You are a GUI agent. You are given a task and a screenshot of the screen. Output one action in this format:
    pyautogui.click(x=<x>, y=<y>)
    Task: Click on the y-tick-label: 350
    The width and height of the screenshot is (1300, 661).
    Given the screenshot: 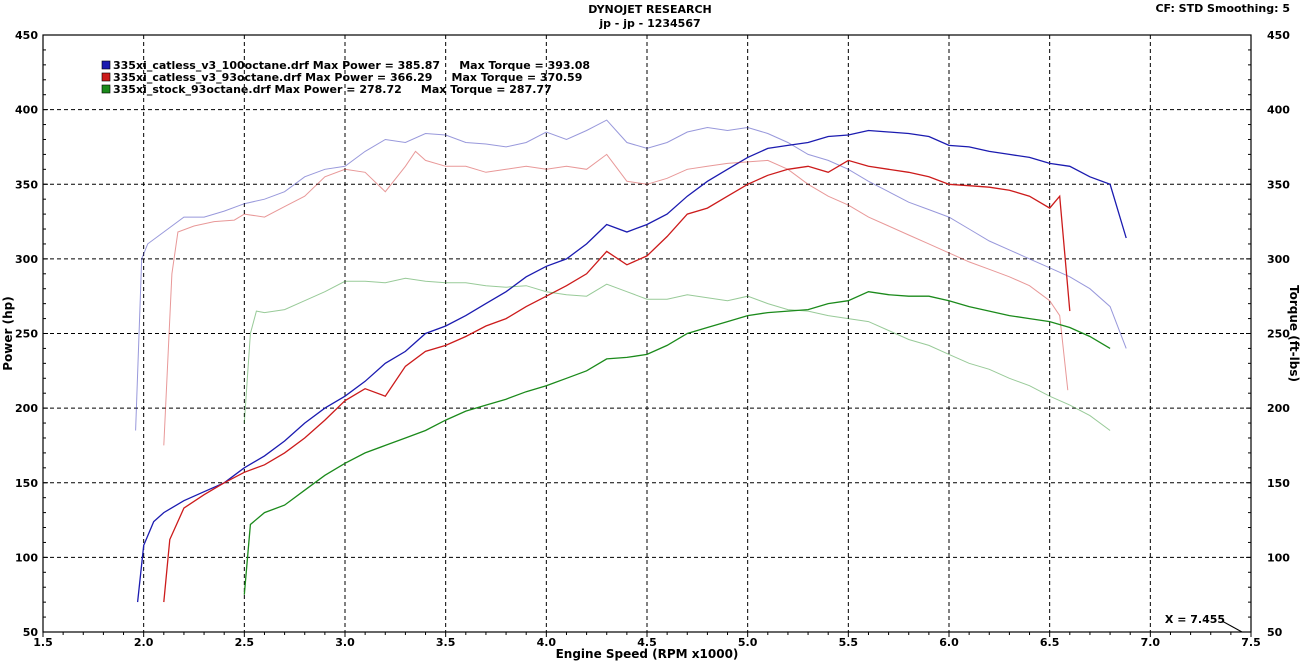 What is the action you would take?
    pyautogui.click(x=26, y=184)
    